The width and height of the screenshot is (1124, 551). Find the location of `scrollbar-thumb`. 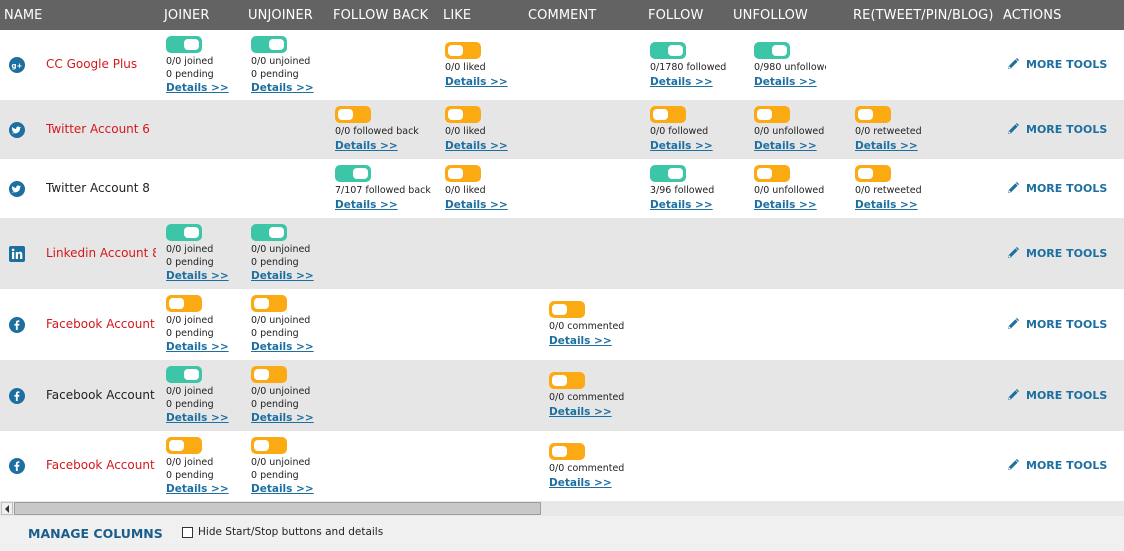

scrollbar-thumb is located at coordinates (277, 508).